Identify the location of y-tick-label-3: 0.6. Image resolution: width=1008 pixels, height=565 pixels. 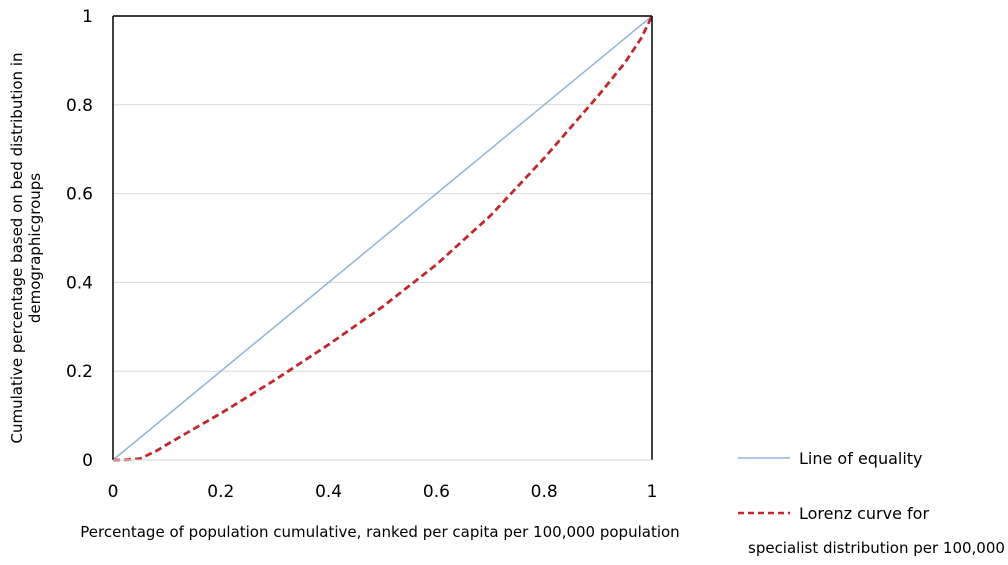
(79, 195).